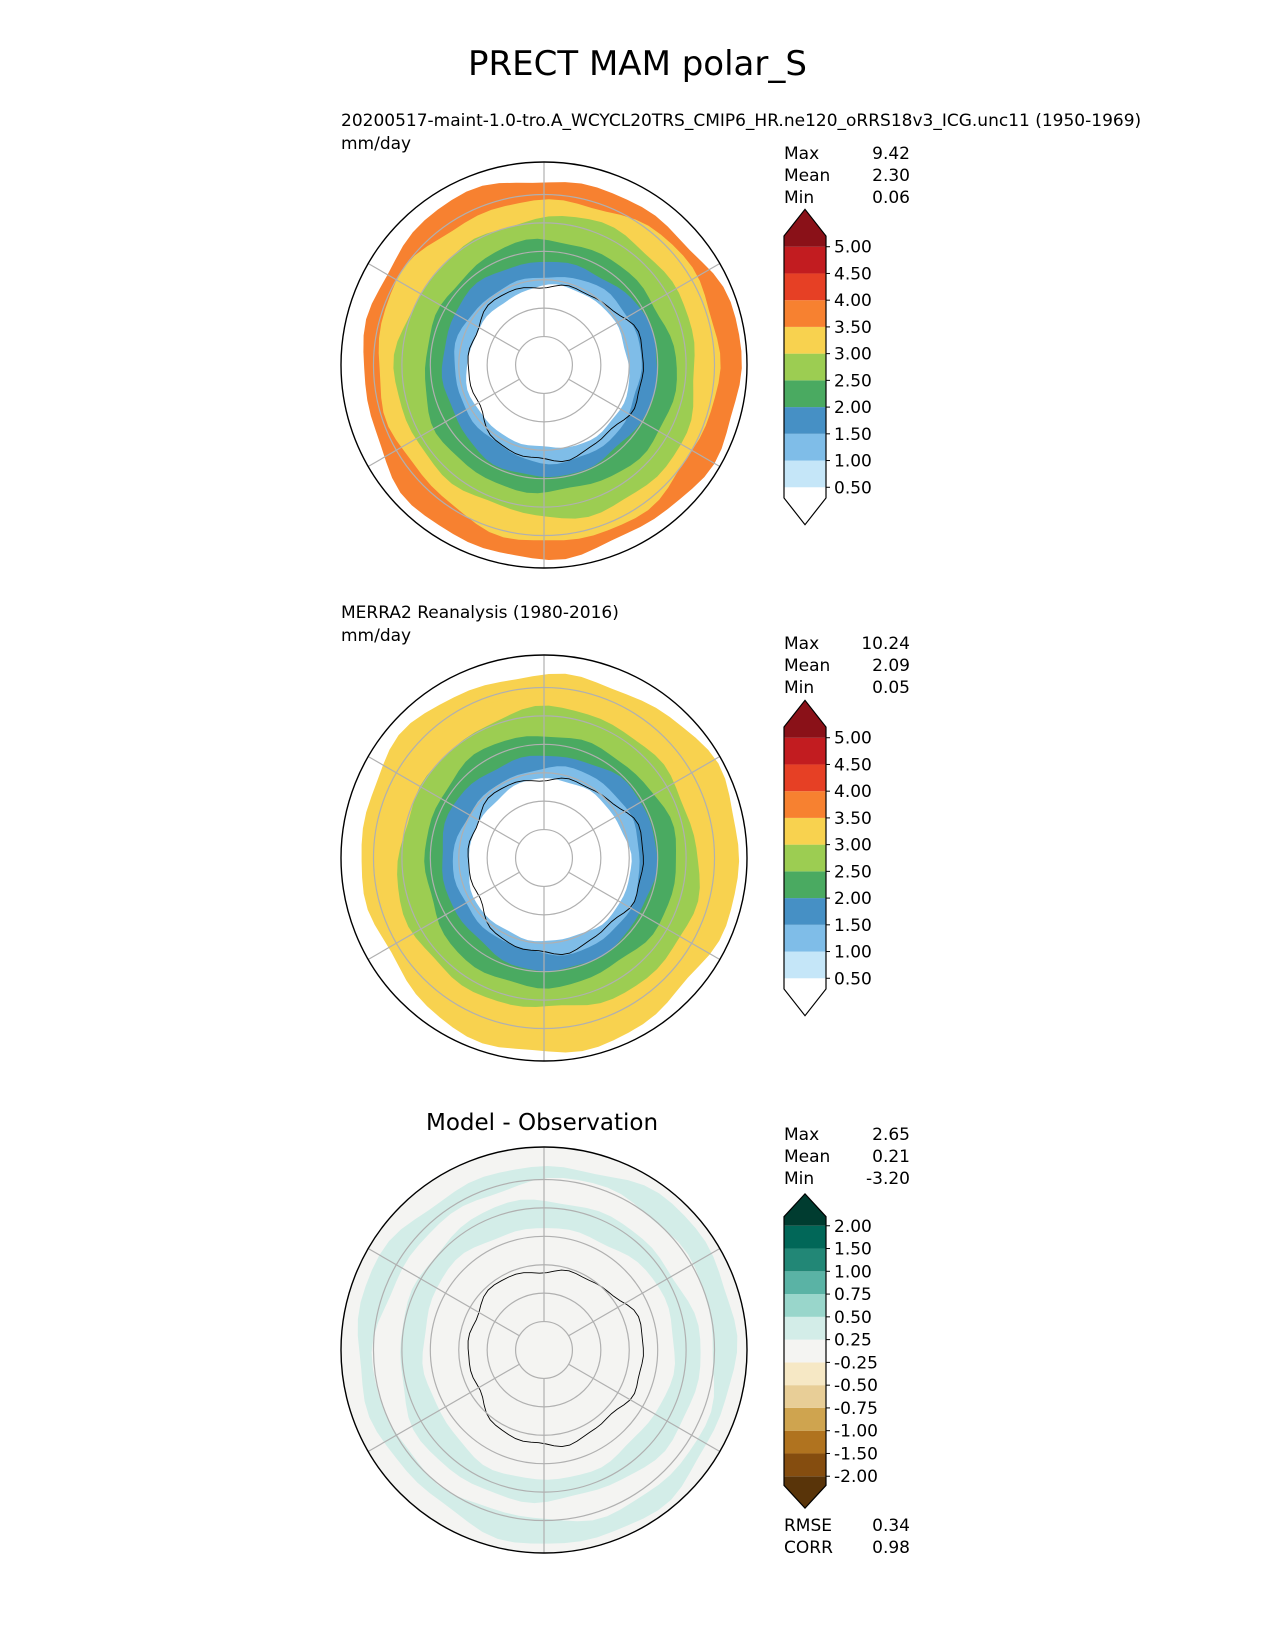 Image resolution: width=1275 pixels, height=1650 pixels. I want to click on colorbar-tick-label-0: -2.00, so click(856, 1477).